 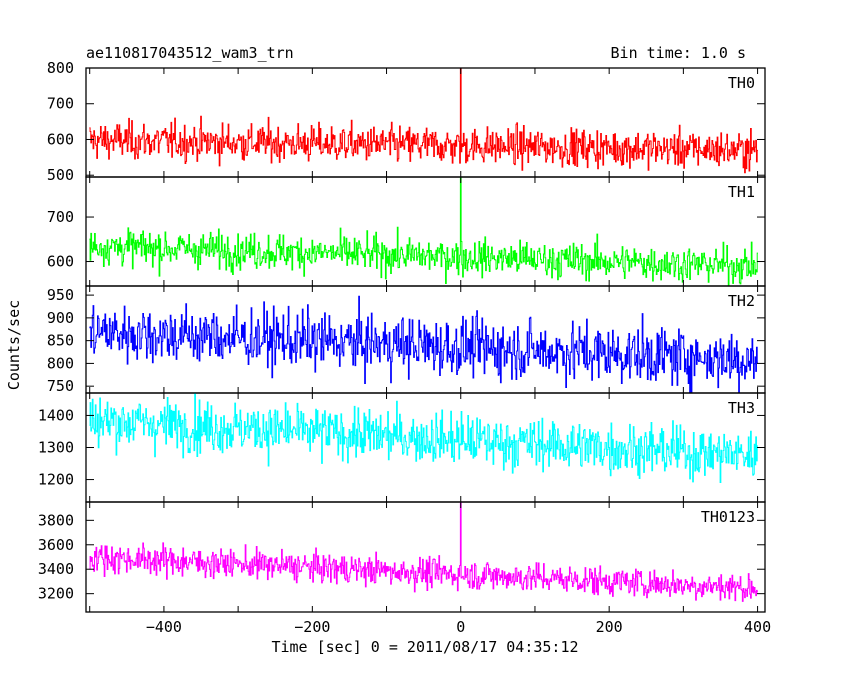 I want to click on chart-title: ae110817043512_wam3_trn, so click(x=190, y=53).